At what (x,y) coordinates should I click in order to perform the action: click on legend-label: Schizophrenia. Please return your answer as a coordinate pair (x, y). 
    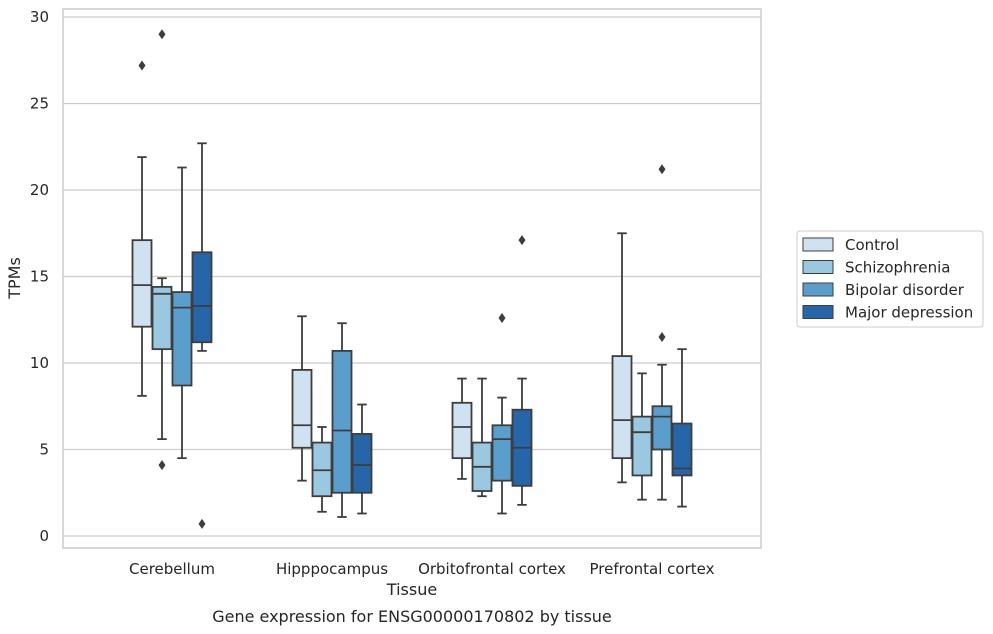
    Looking at the image, I should click on (897, 268).